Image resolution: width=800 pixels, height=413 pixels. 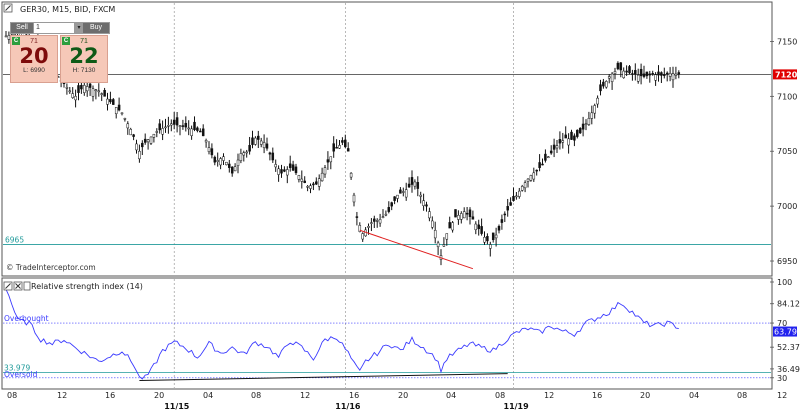 I want to click on overbought-label: Overbought, so click(x=26, y=318).